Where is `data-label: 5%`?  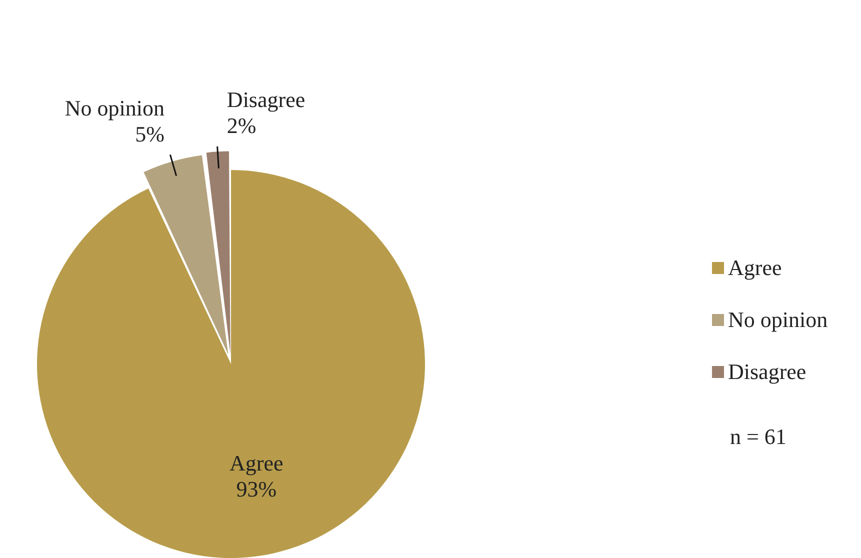 data-label: 5% is located at coordinates (150, 134).